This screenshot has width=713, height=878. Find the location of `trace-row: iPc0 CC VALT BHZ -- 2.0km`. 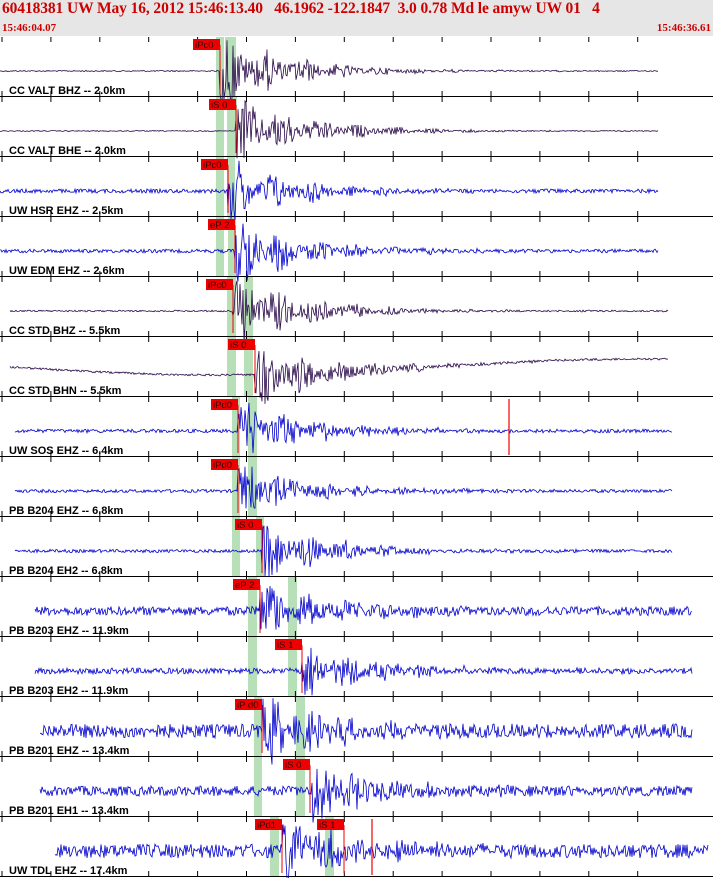

trace-row: iPc0 CC VALT BHZ -- 2.0km is located at coordinates (356, 70).